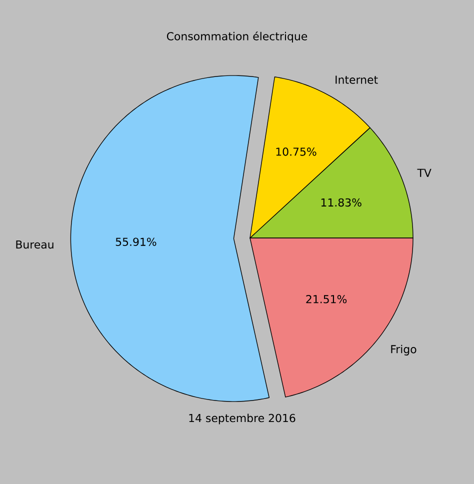  What do you see at coordinates (35, 244) in the screenshot?
I see `slice-label: Bureau` at bounding box center [35, 244].